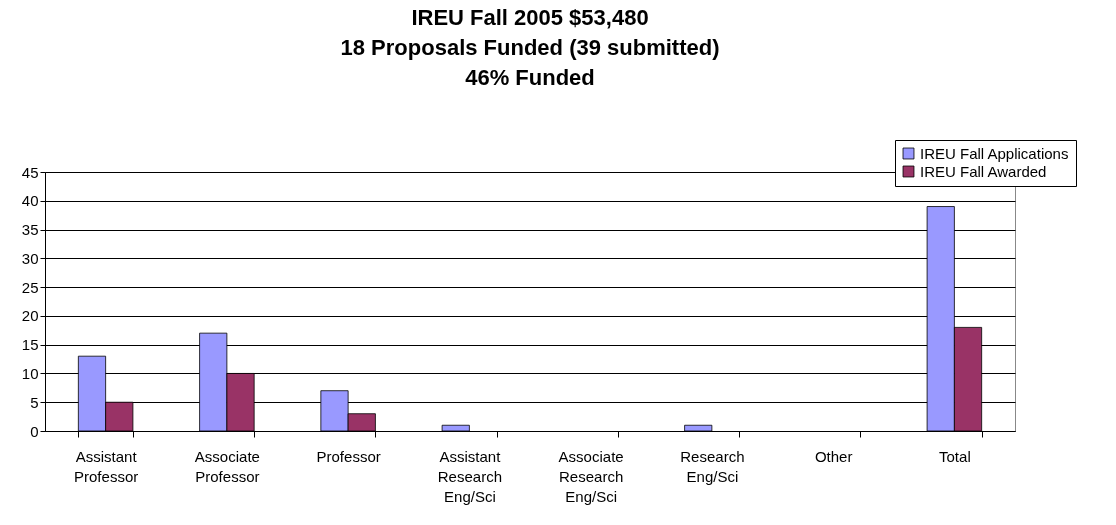 The width and height of the screenshot is (1116, 525). I want to click on x-tick-label: Research Eng/Sci, so click(712, 466).